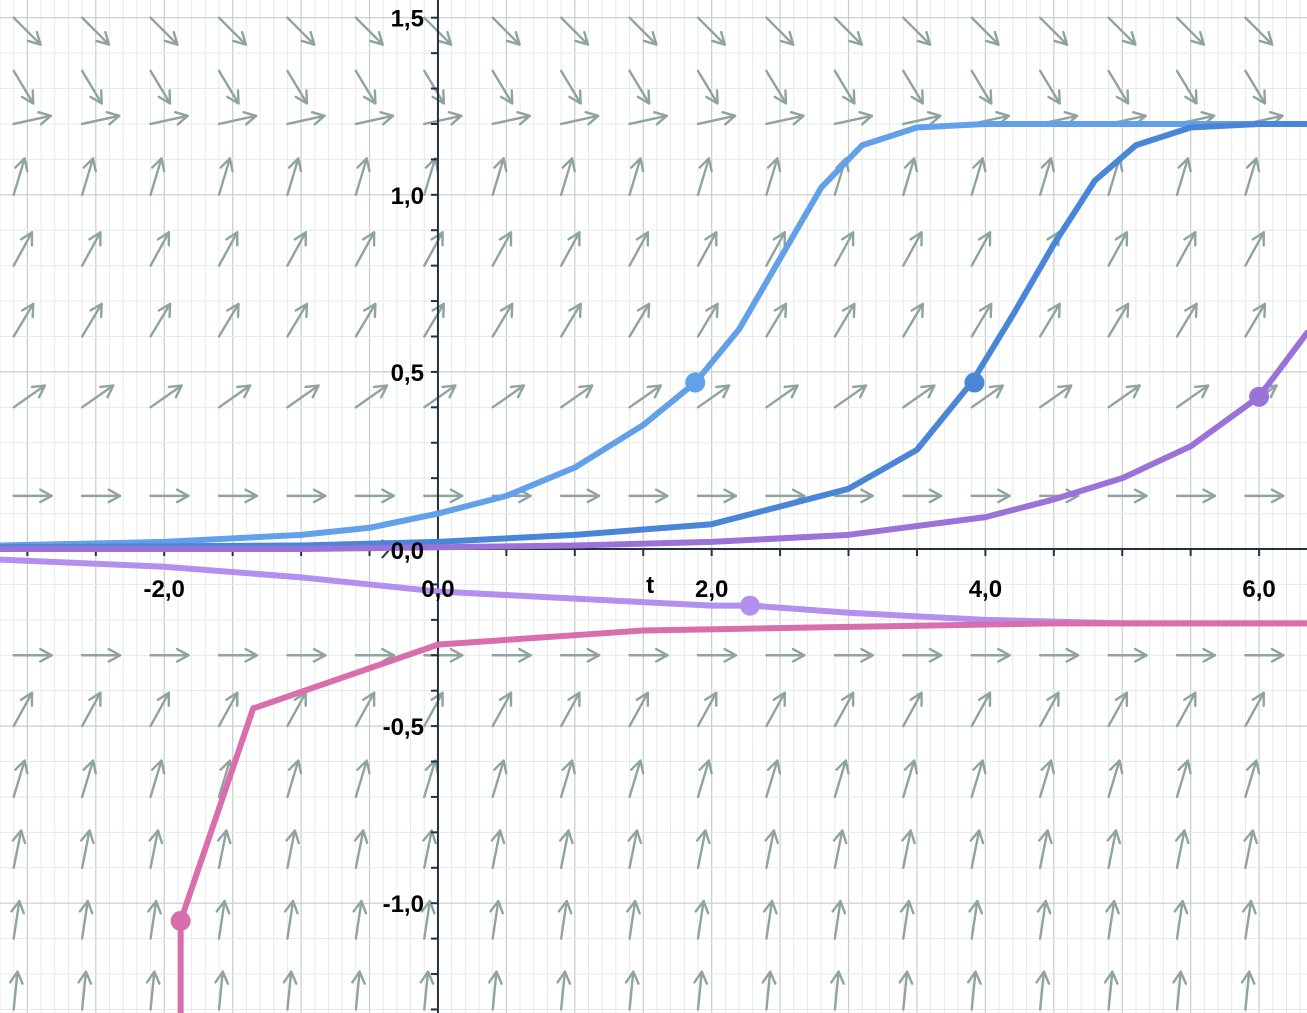 This screenshot has height=1013, width=1307. I want to click on x-tick-label: 0,0, so click(437, 589).